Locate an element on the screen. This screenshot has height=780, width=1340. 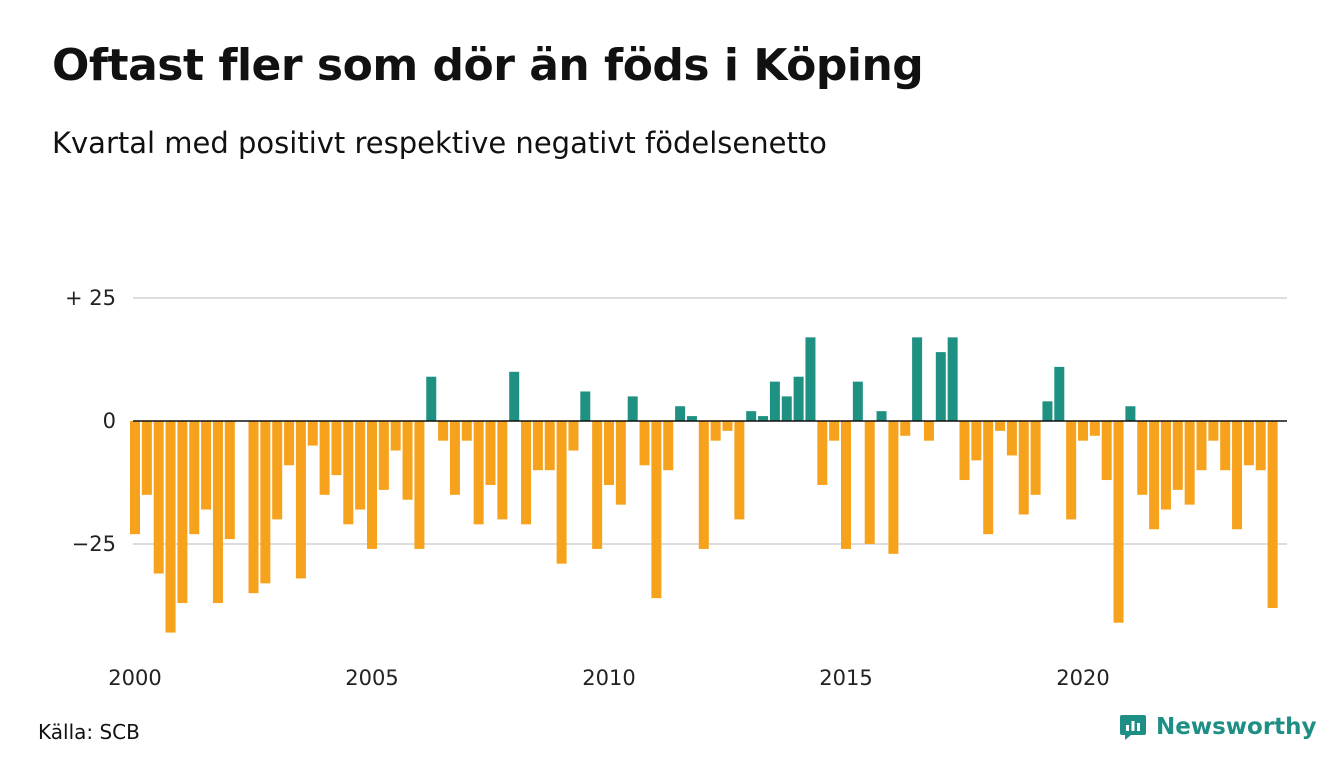
x-tick-label: 2010 is located at coordinates (608, 678).